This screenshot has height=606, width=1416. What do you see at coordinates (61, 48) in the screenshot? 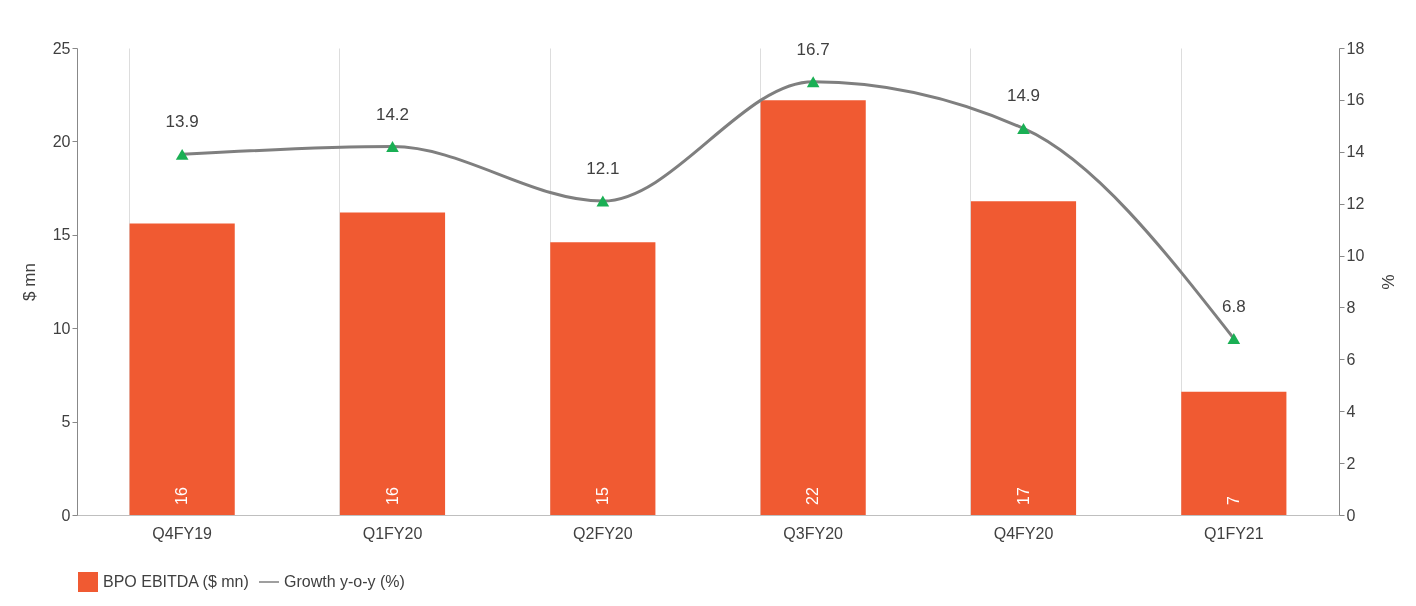
I see `y-tick-label: 25` at bounding box center [61, 48].